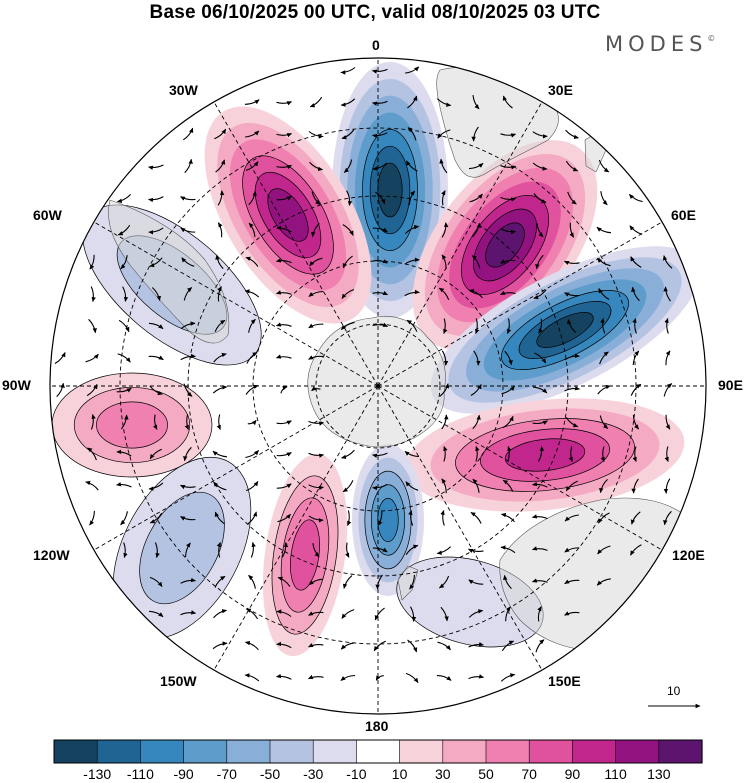 Image resolution: width=750 pixels, height=783 pixels. Describe the element at coordinates (529, 774) in the screenshot. I see `colorbar-tick: 70` at that location.